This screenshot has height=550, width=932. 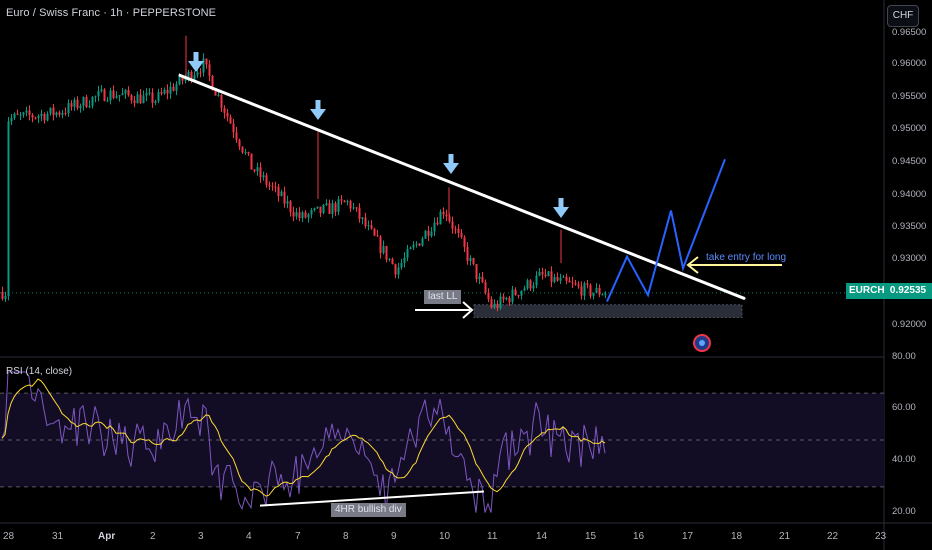 What do you see at coordinates (688, 536) in the screenshot?
I see `time-axis-label: 17` at bounding box center [688, 536].